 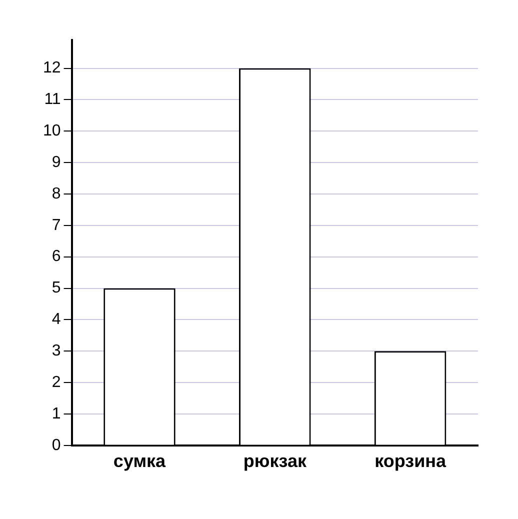 I want to click on y-tick-label: 8, so click(x=56, y=193).